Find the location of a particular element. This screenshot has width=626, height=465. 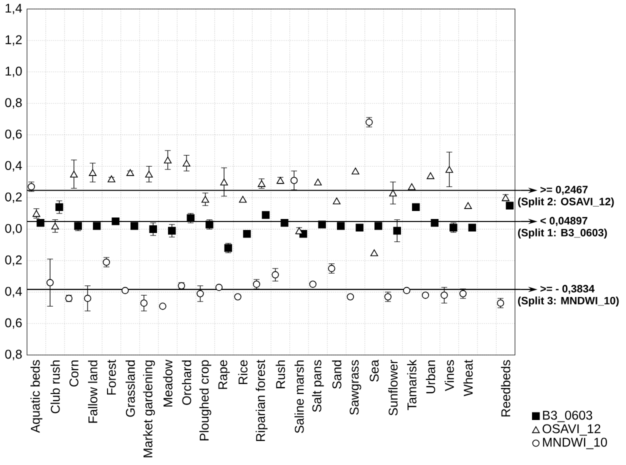

x-tick-label: Sea is located at coordinates (374, 371).